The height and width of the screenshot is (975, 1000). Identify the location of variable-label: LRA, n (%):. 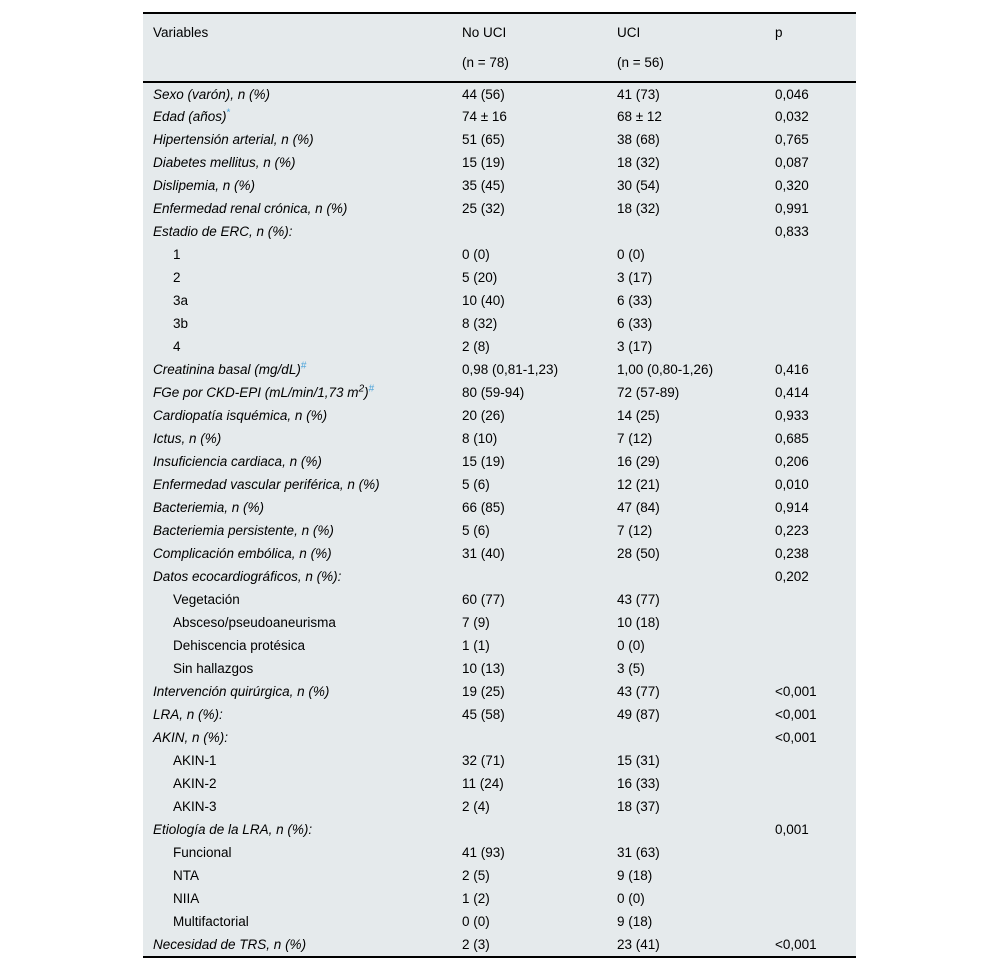
(188, 714).